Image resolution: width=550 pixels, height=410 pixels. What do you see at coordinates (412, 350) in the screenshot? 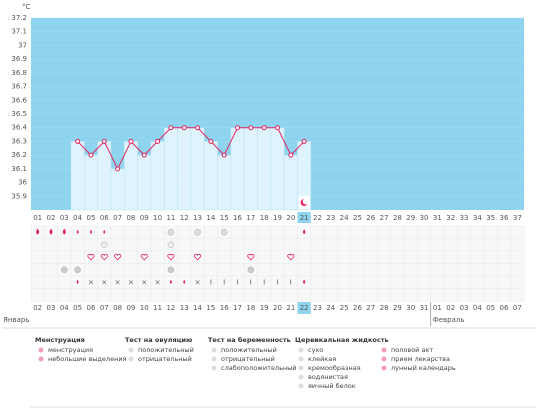
I see `legend-item: половой акт` at bounding box center [412, 350].